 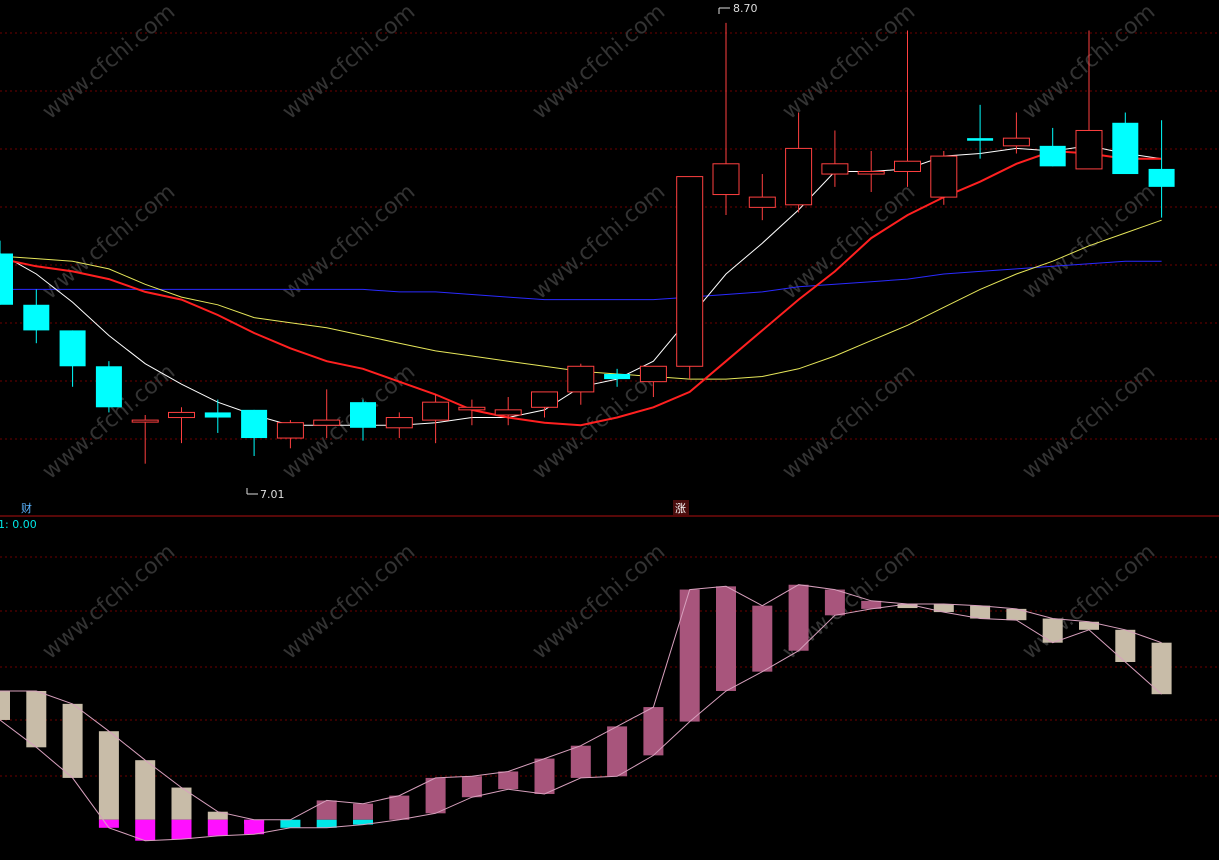 I want to click on low-annotation: 7.01, so click(x=265, y=494).